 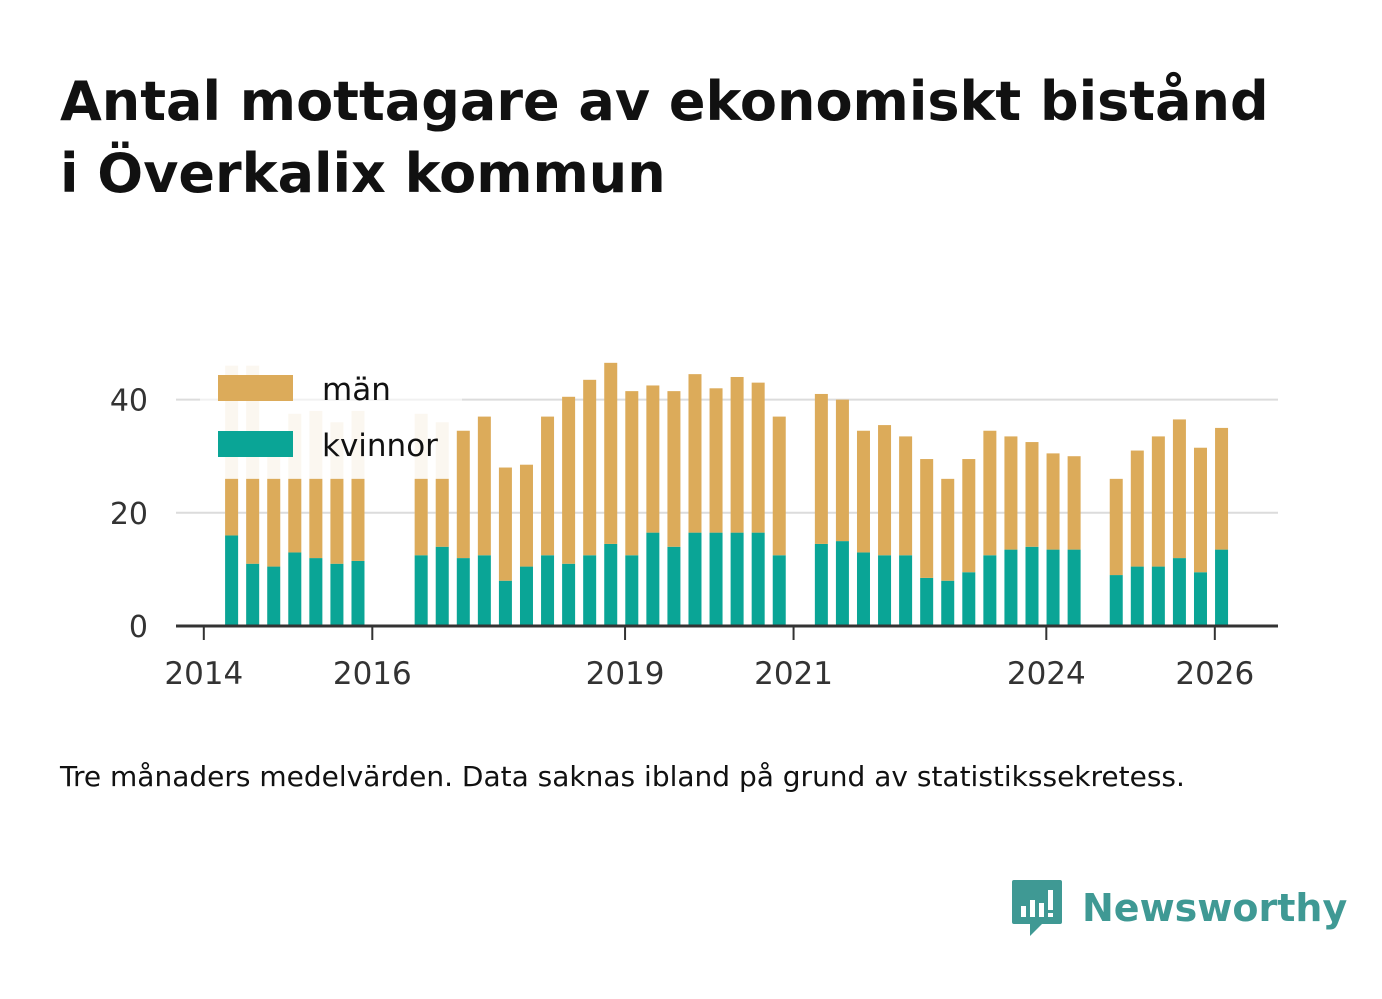 What do you see at coordinates (129, 514) in the screenshot?
I see `y-tick-label-20: 20` at bounding box center [129, 514].